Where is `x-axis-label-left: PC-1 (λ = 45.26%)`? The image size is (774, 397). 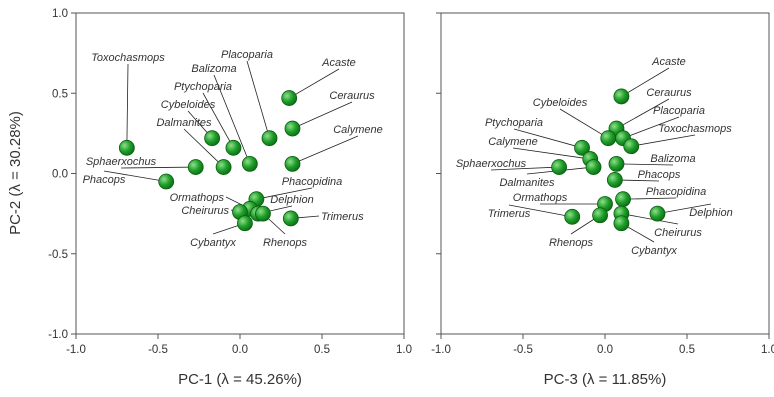 x-axis-label-left: PC-1 (λ = 45.26%) is located at coordinates (240, 379).